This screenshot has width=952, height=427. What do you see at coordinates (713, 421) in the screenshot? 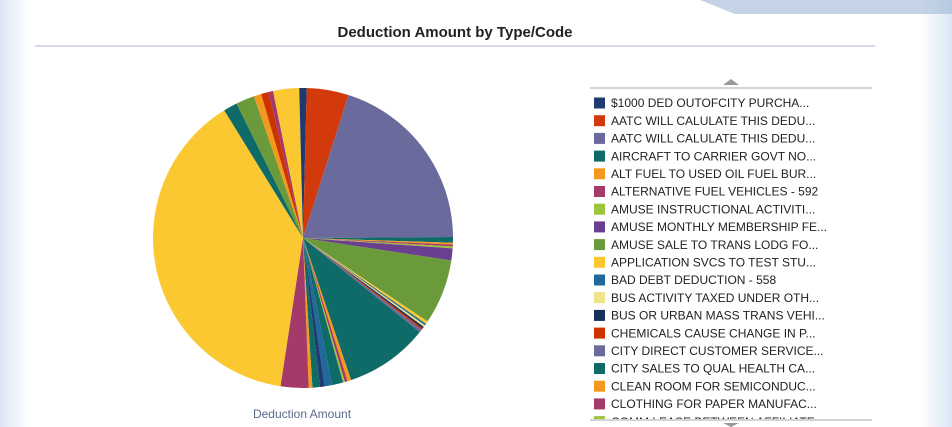
I see `legend-label: COMM LEASE BETWEEN AFFILIATE` at bounding box center [713, 421].